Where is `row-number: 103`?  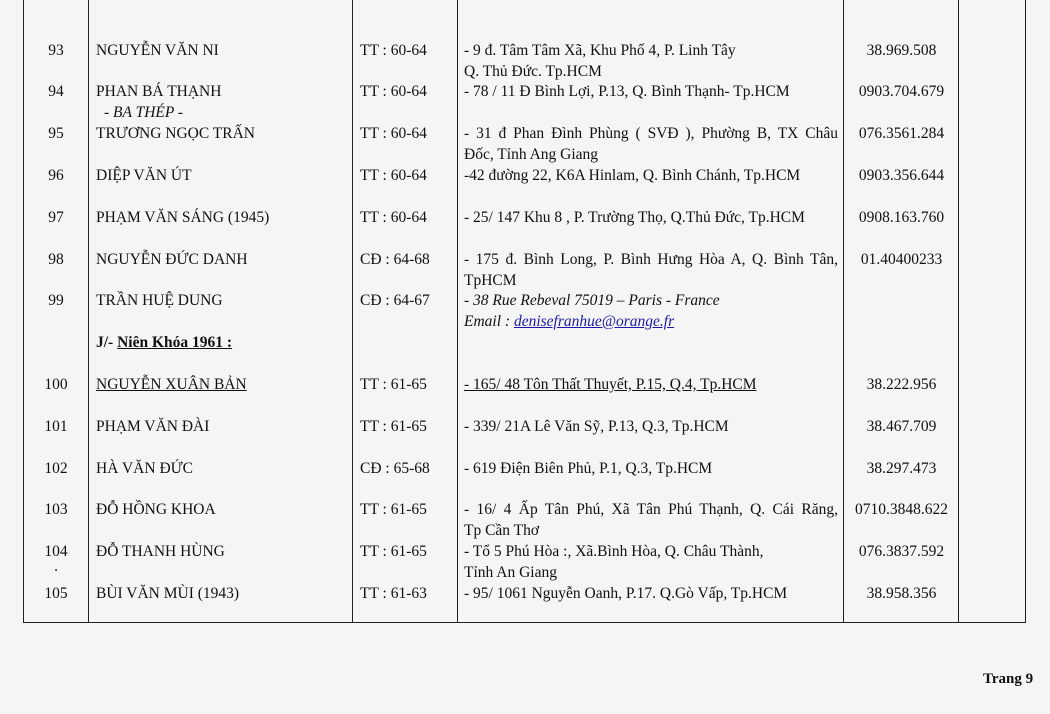
row-number: 103 is located at coordinates (56, 509).